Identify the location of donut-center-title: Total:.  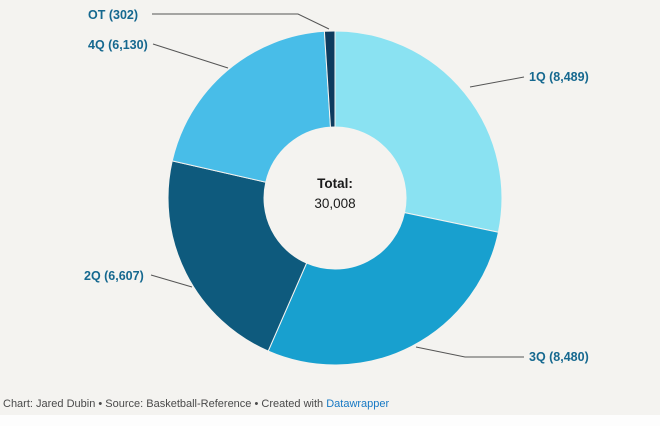
(335, 183).